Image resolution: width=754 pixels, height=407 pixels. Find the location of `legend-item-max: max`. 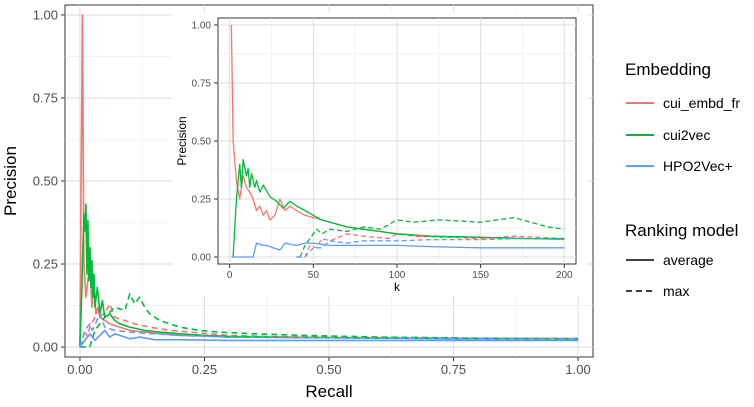

legend-item-max: max is located at coordinates (657, 291).